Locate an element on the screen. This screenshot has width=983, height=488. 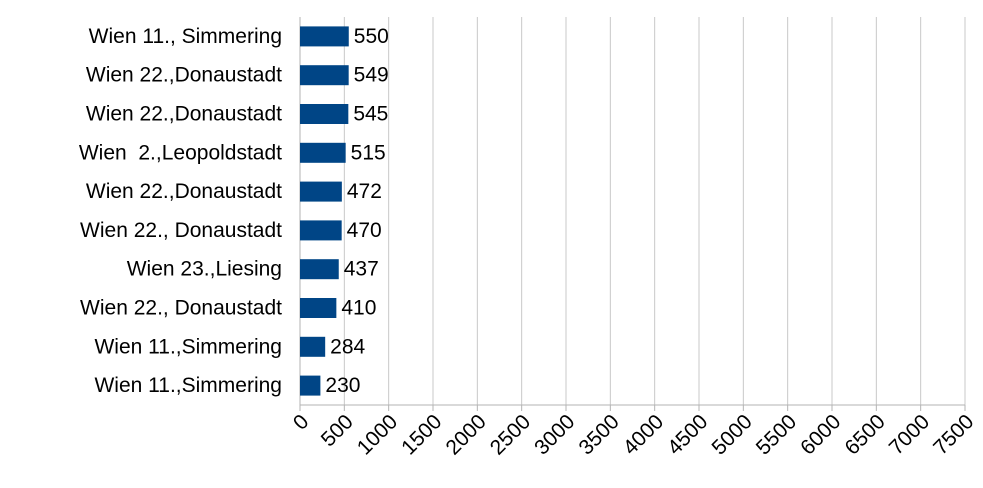
data-label: 549 is located at coordinates (371, 75).